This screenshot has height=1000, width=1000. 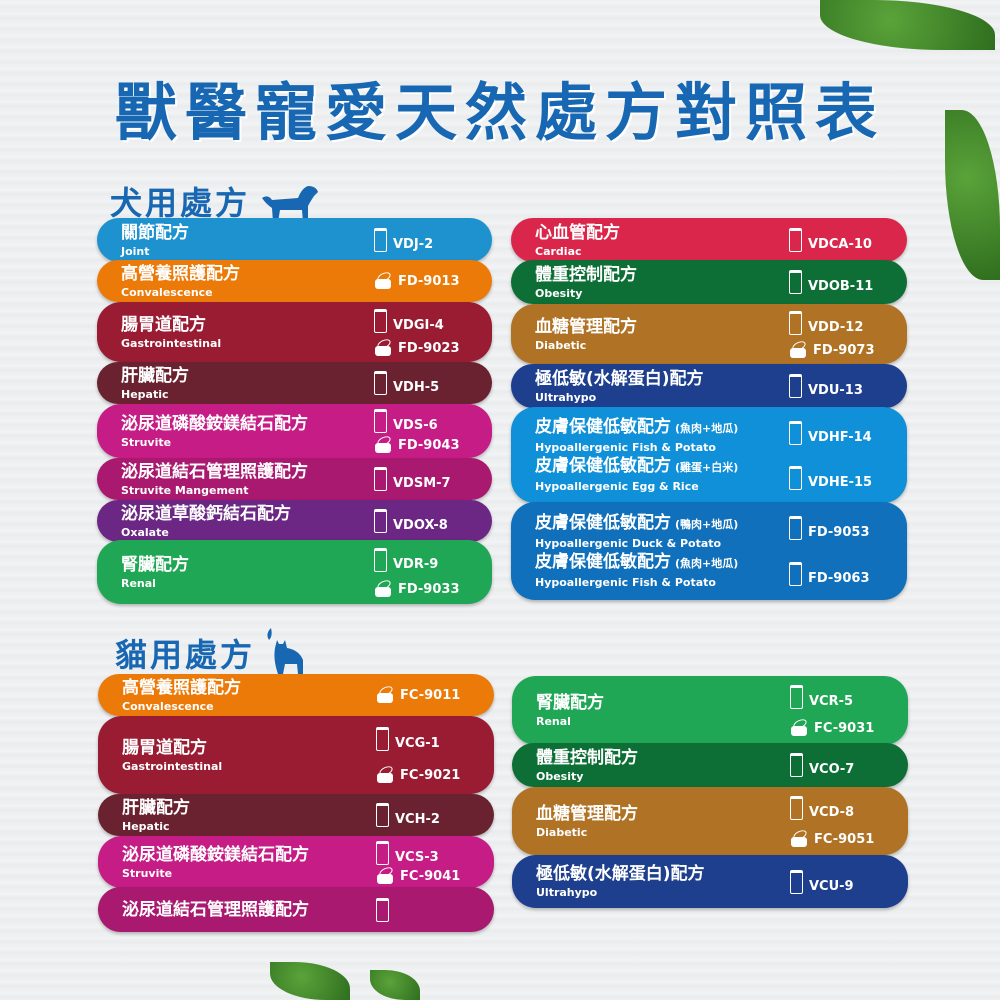 I want to click on product-list: VDHF-14 VDHE-15, so click(x=841, y=455).